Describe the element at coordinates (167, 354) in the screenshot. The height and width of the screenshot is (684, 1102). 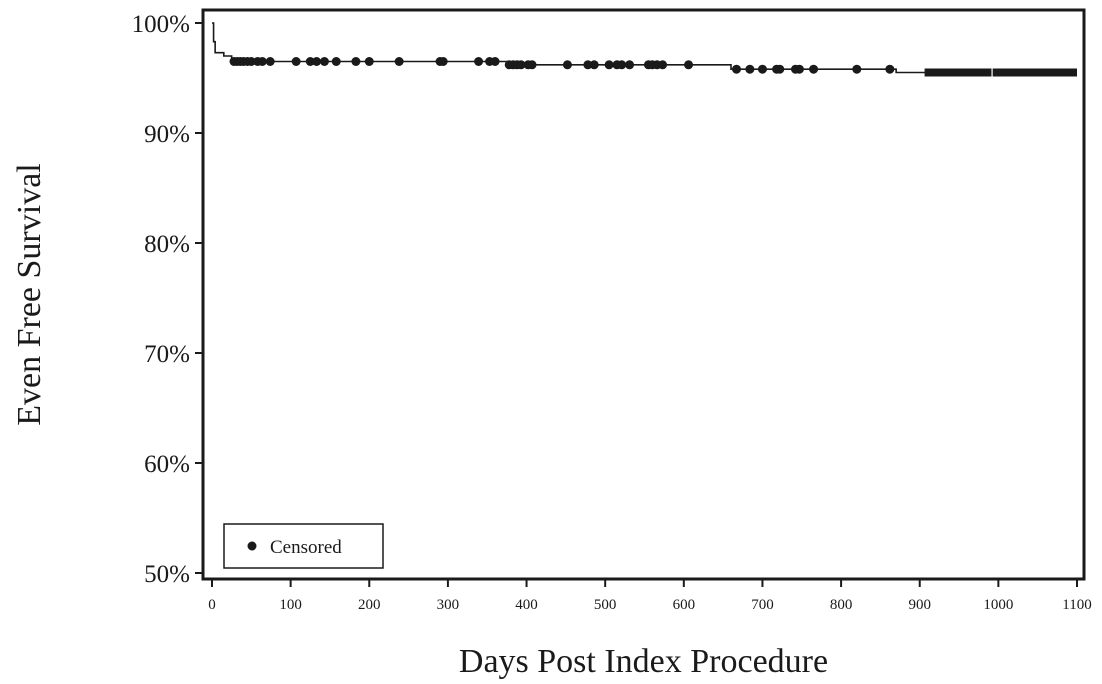
I see `y-tick-label: 70%` at that location.